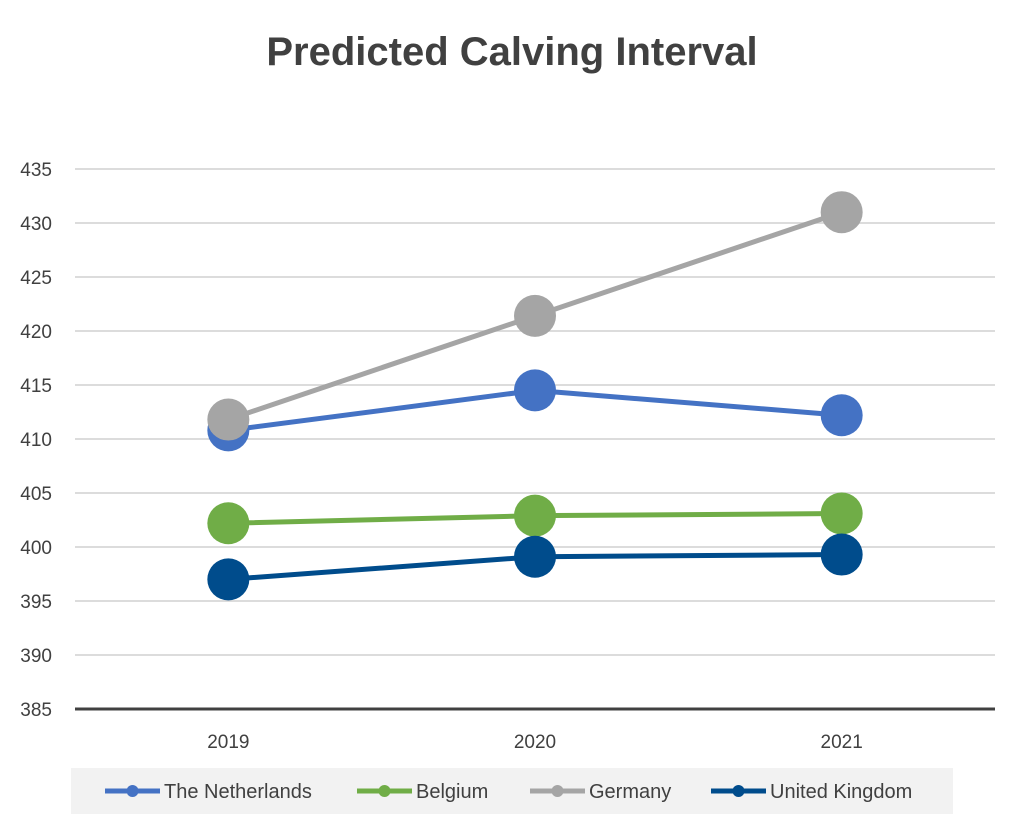 The height and width of the screenshot is (830, 1024). What do you see at coordinates (228, 742) in the screenshot?
I see `x-tick-label: 2019` at bounding box center [228, 742].